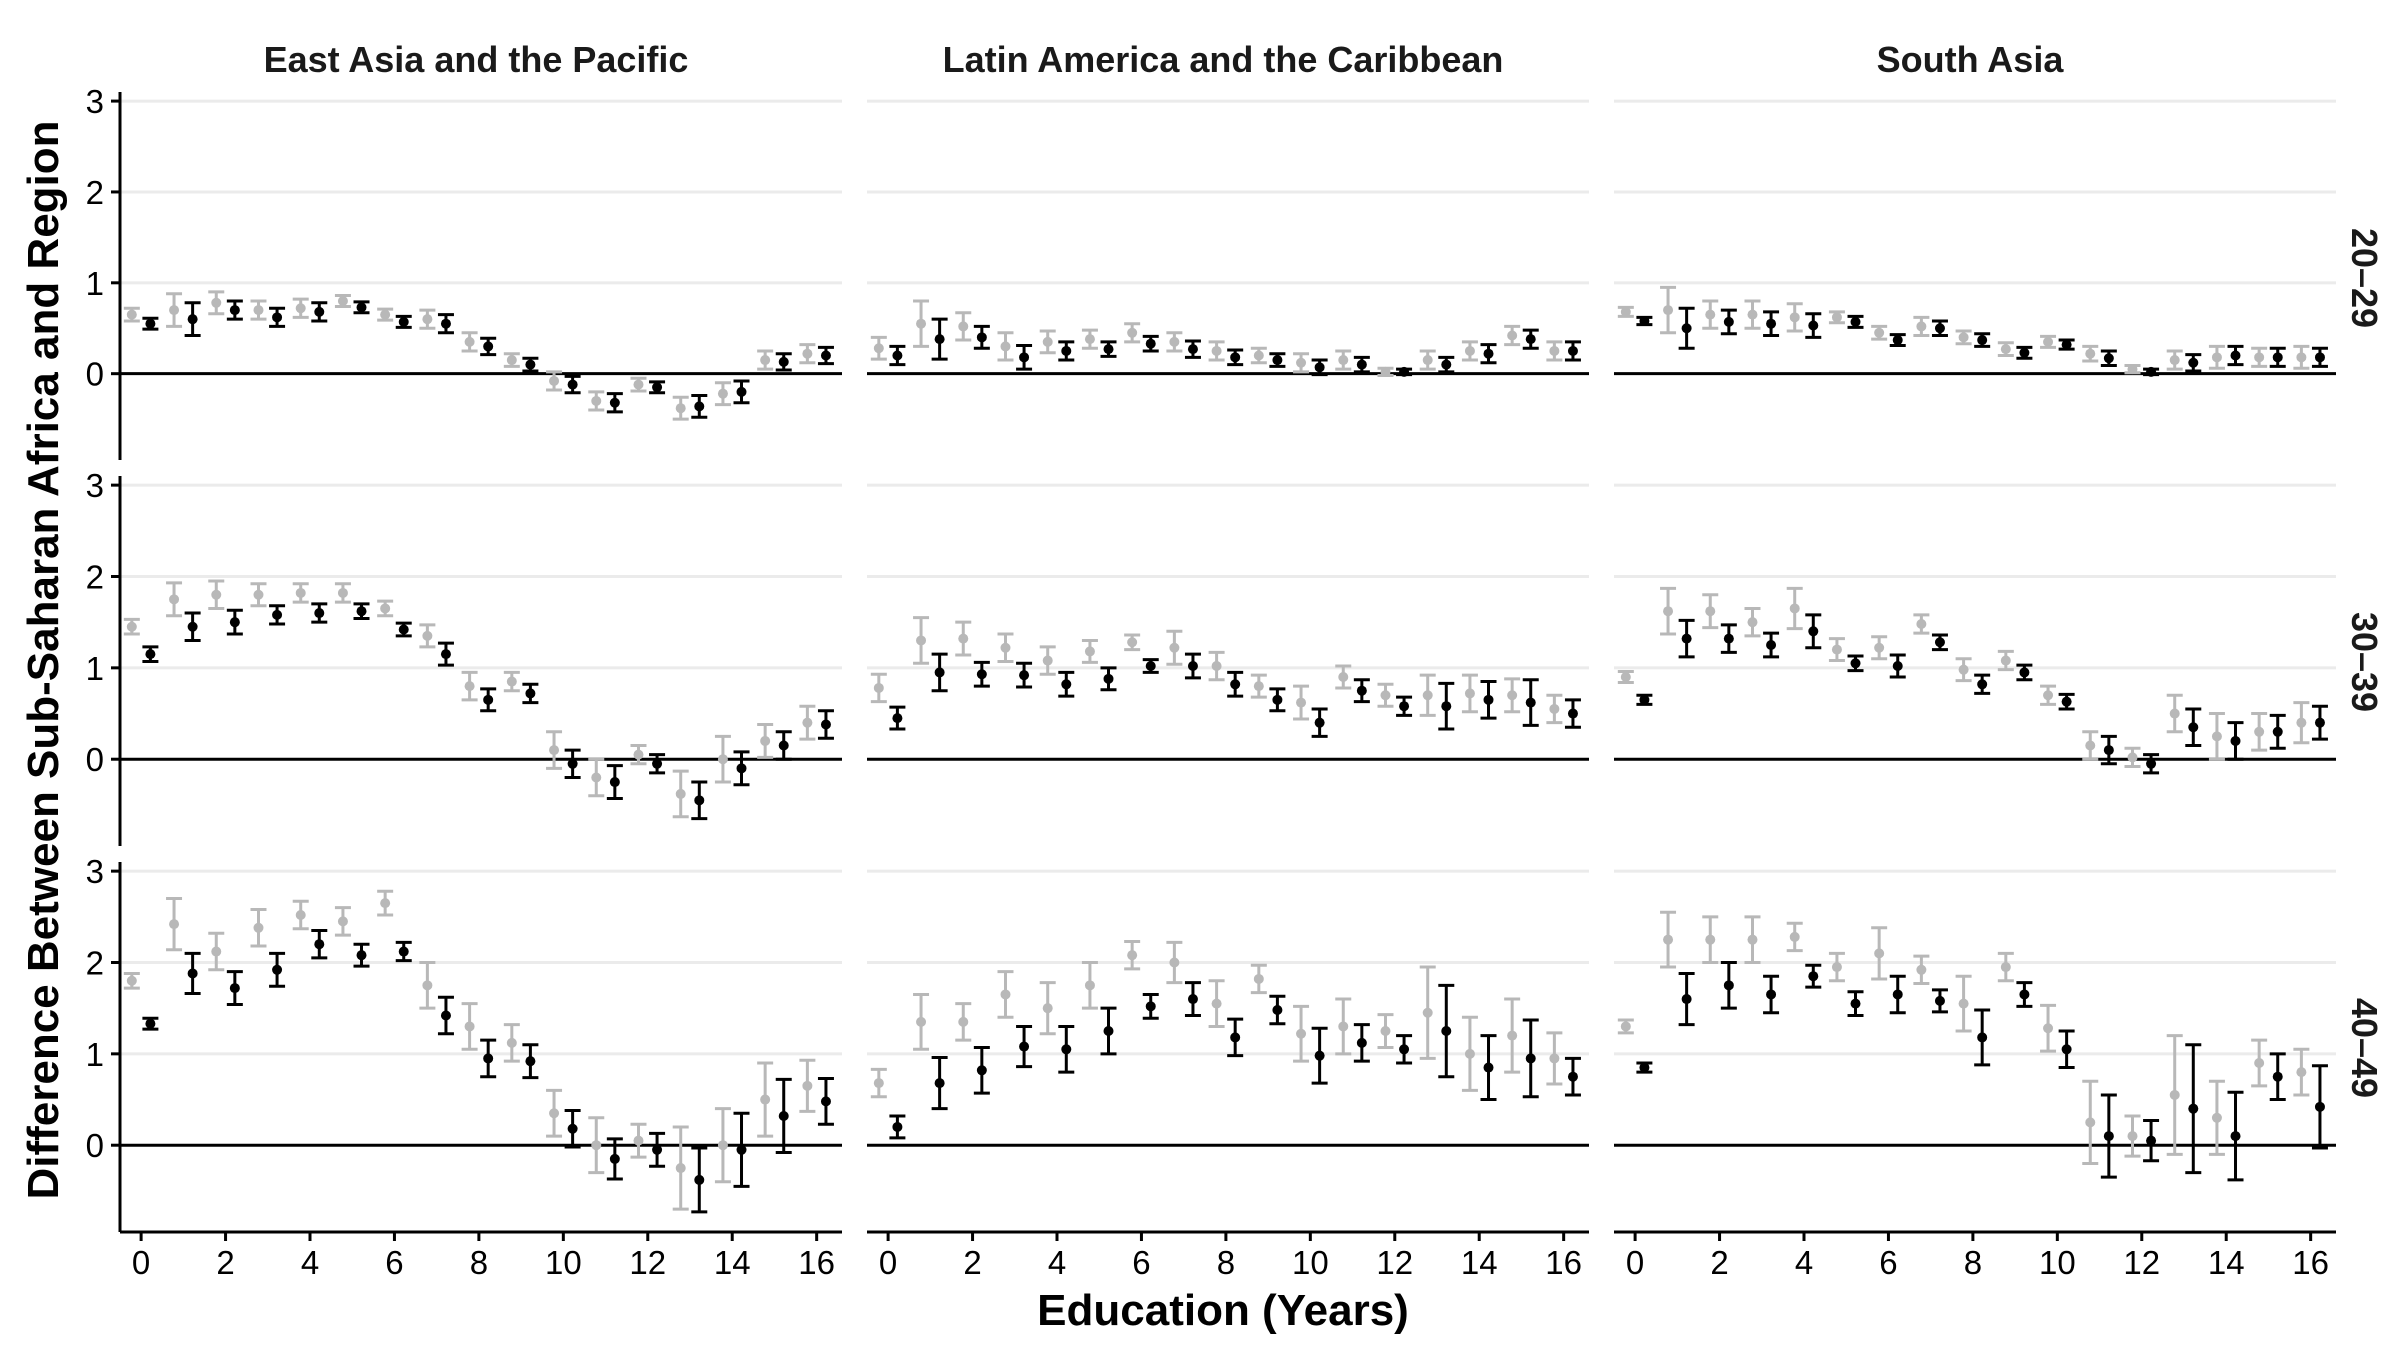 This screenshot has width=2400, height=1350. What do you see at coordinates (1141, 1262) in the screenshot?
I see `x-tick-label: 6` at bounding box center [1141, 1262].